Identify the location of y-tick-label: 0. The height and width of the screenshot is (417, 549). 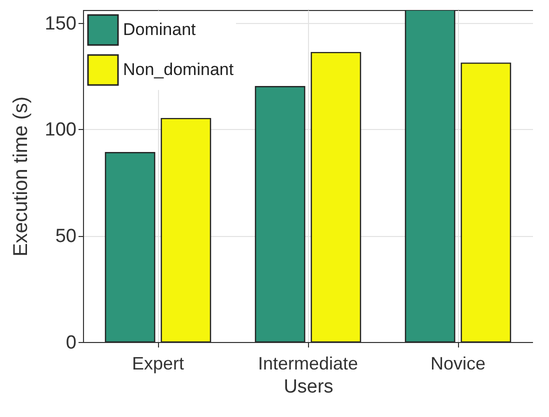
(71, 343).